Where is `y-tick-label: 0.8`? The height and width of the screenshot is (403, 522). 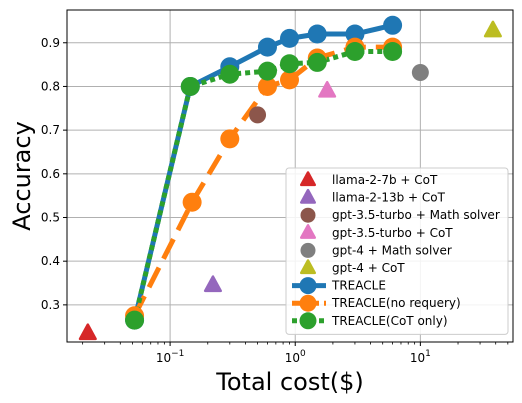 y-tick-label: 0.8 is located at coordinates (50, 86).